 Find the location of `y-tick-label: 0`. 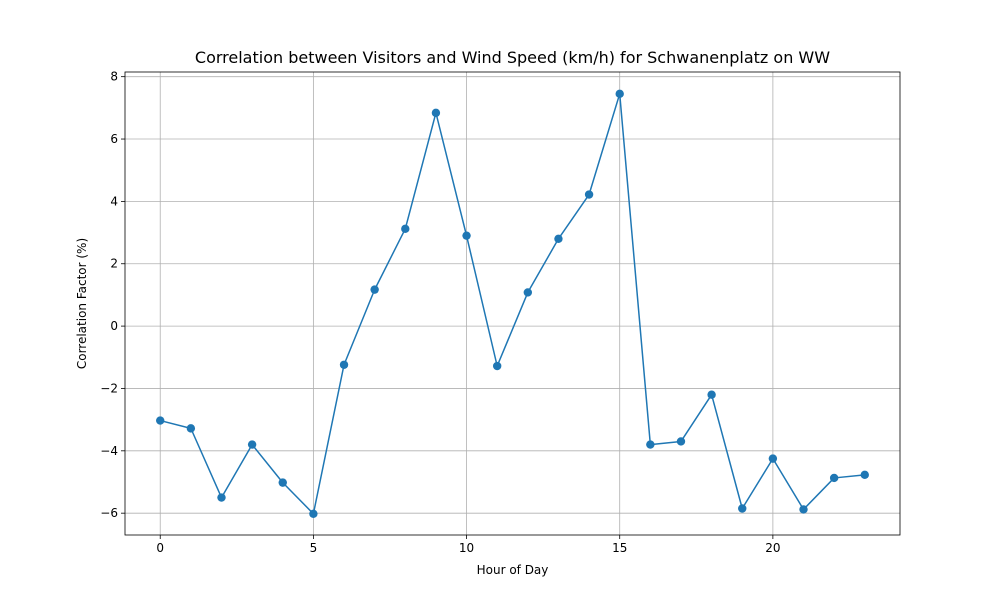

y-tick-label: 0 is located at coordinates (114, 326).